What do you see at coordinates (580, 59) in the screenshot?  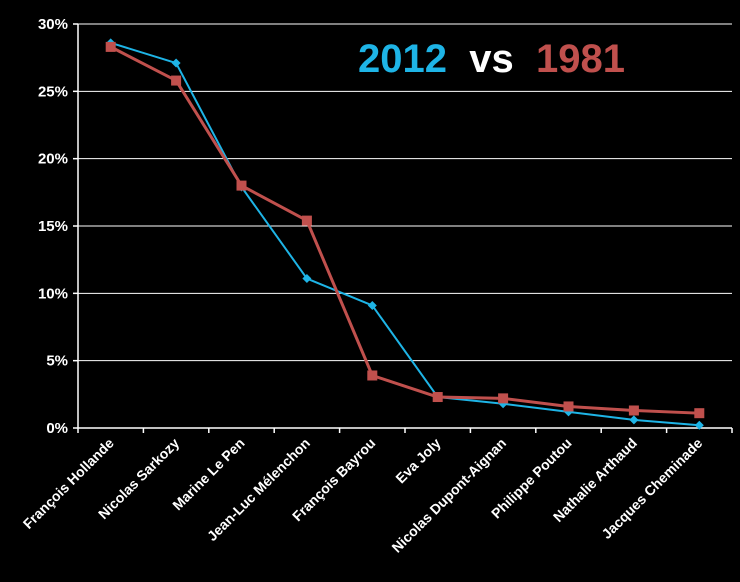 I see `chart-title-1981: 1981` at bounding box center [580, 59].